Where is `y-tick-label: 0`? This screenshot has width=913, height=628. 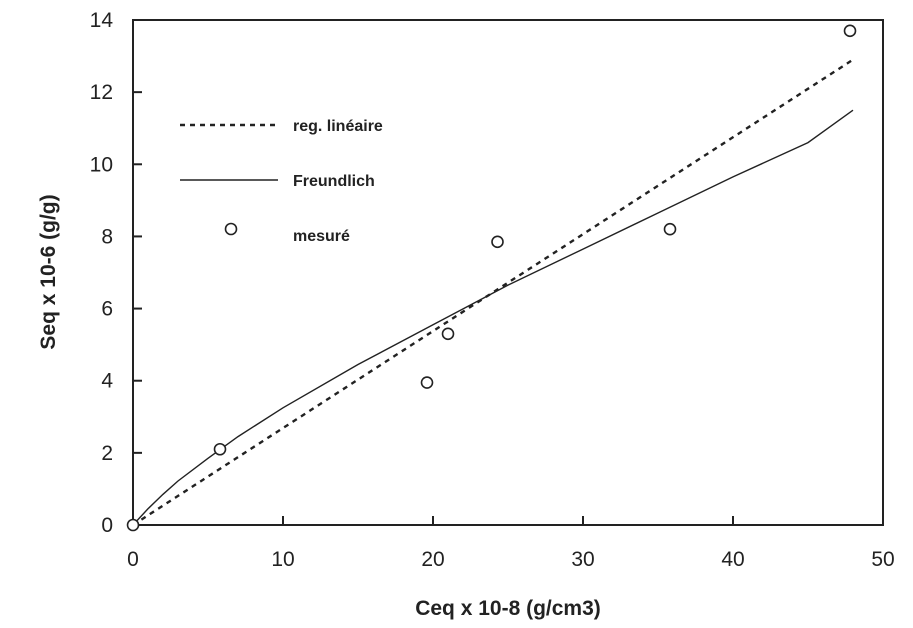 y-tick-label: 0 is located at coordinates (107, 525).